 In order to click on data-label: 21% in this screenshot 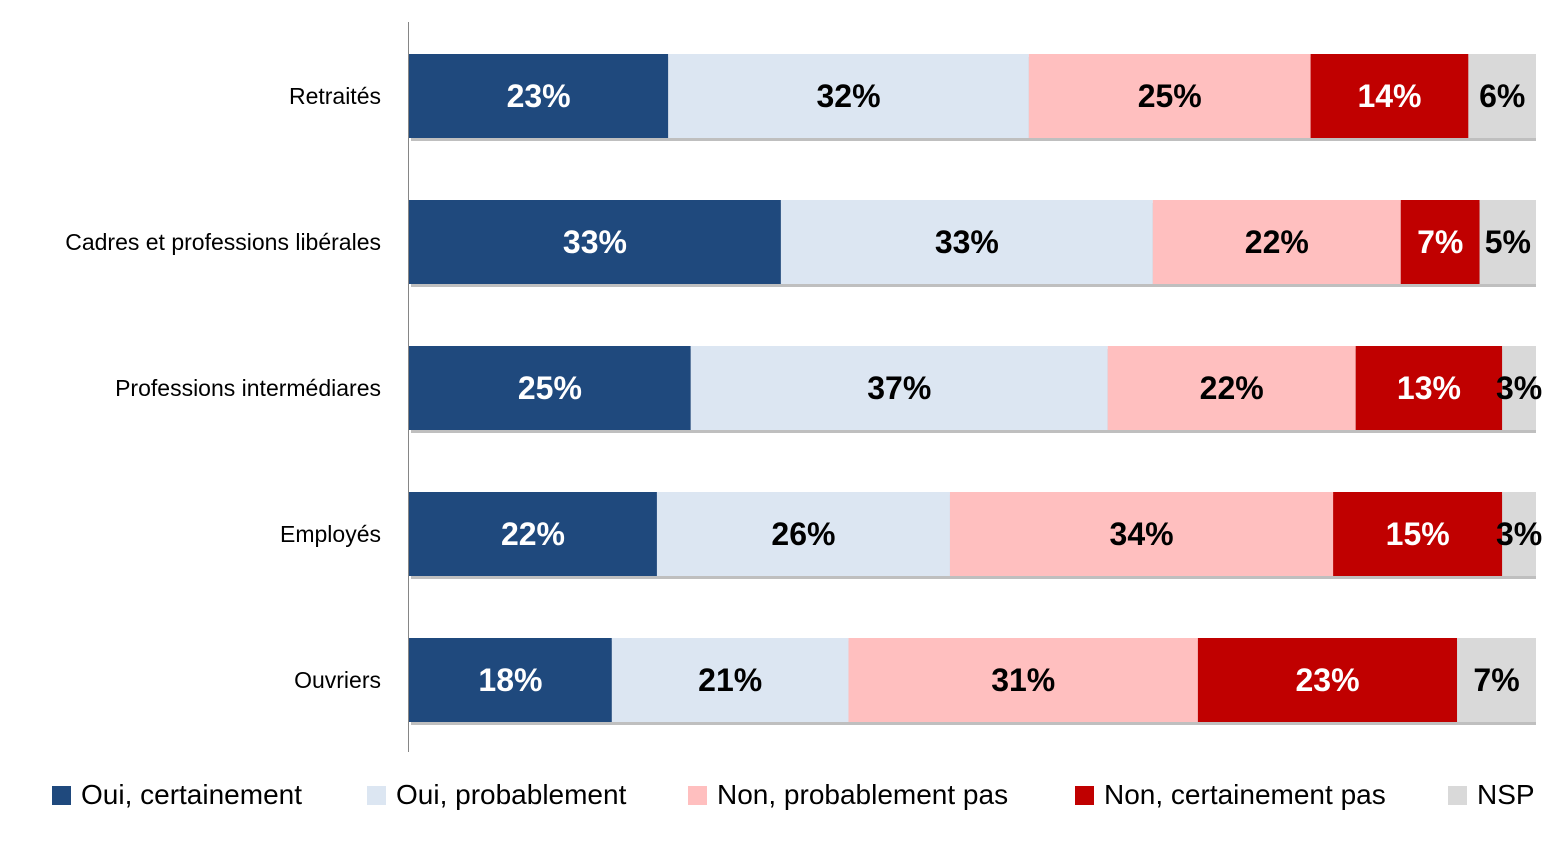, I will do `click(730, 680)`.